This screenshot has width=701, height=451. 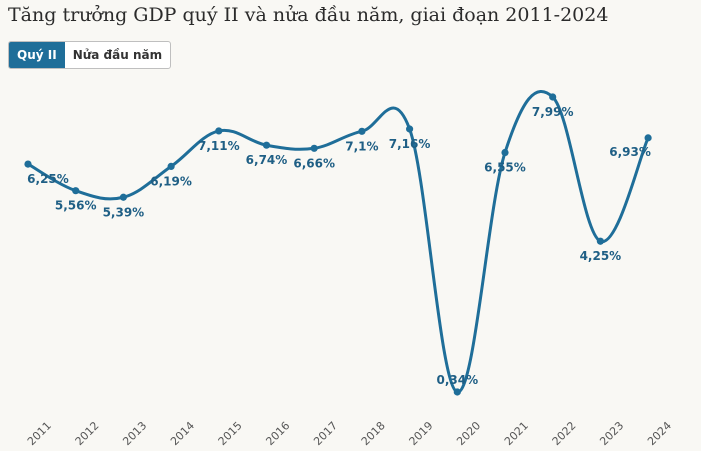 I want to click on x-tick-2016: 2016, so click(x=277, y=433).